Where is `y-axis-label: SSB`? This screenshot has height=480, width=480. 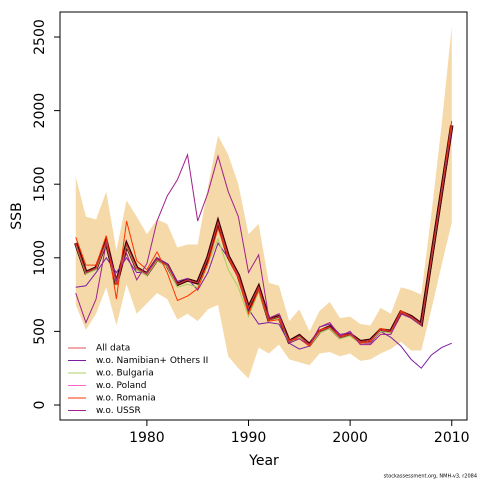
y-axis-label: SSB is located at coordinates (17, 215).